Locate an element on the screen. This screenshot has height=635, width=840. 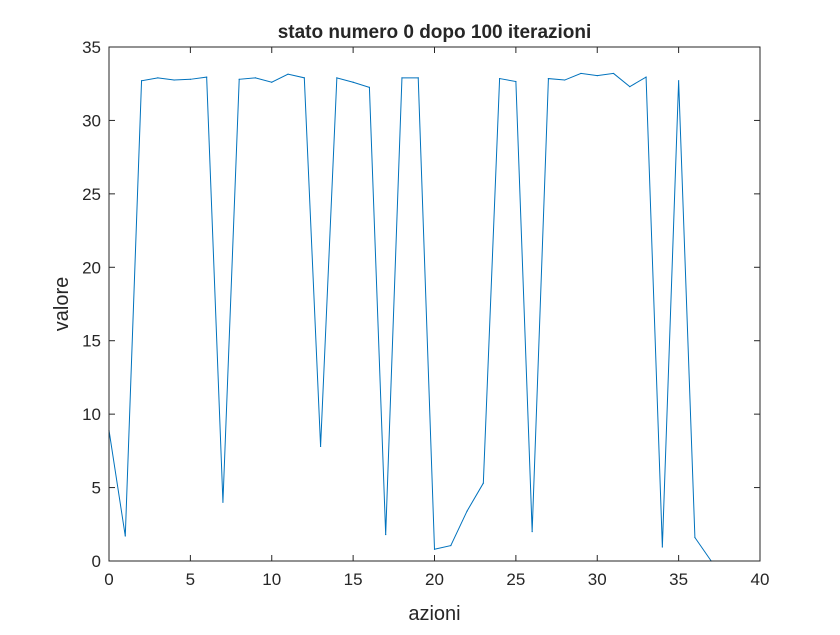
y-tick-label: 30 is located at coordinates (91, 120).